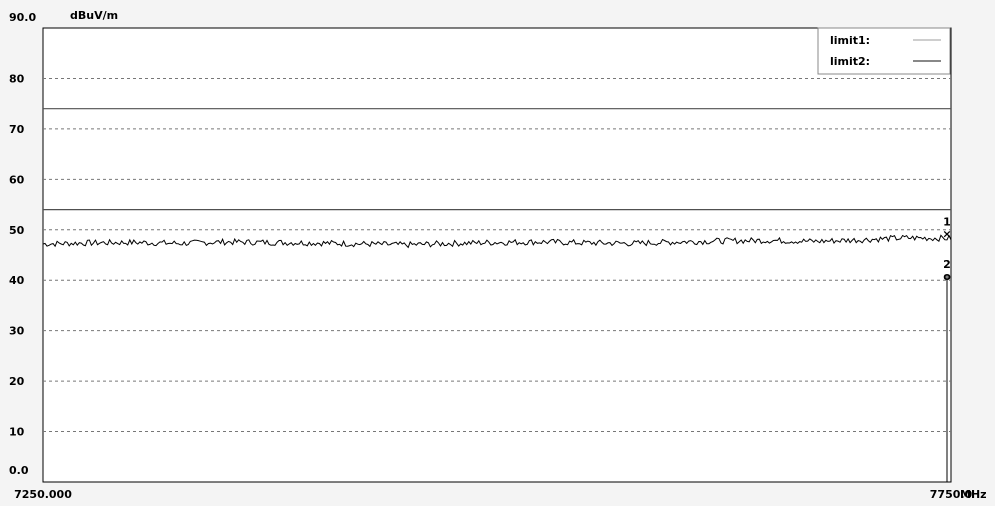 This screenshot has height=506, width=995. What do you see at coordinates (17, 179) in the screenshot?
I see `y-tick-label: 60` at bounding box center [17, 179].